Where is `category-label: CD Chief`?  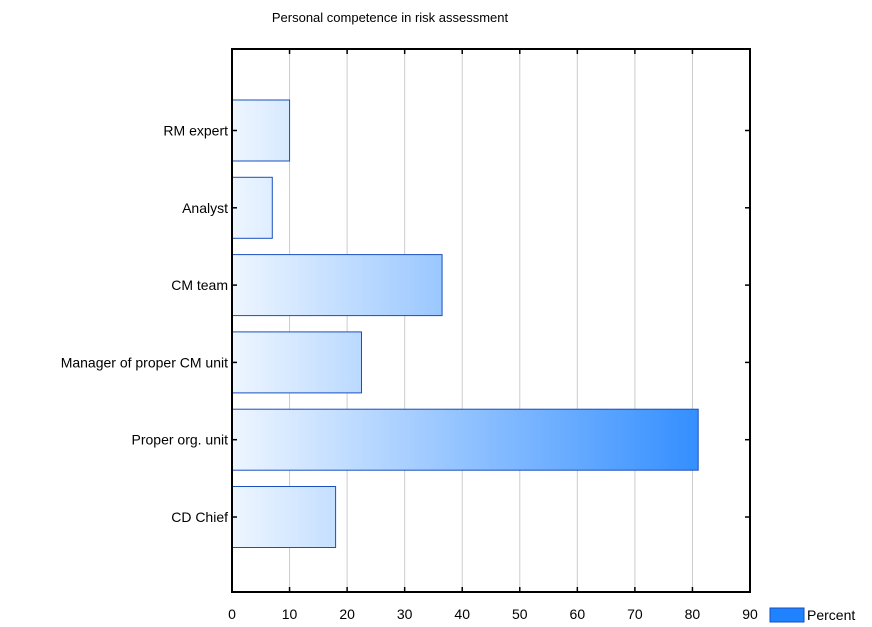
category-label: CD Chief is located at coordinates (199, 517).